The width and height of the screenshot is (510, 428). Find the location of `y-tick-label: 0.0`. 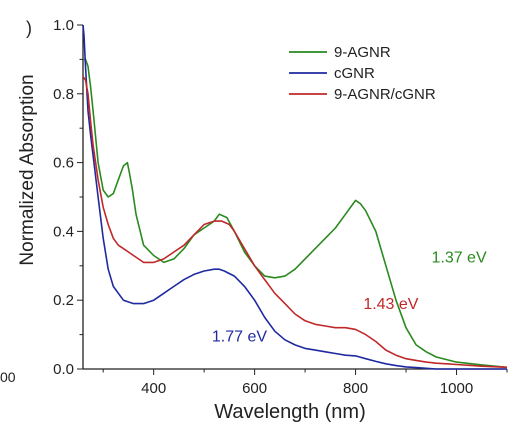

y-tick-label: 0.0 is located at coordinates (63, 369).